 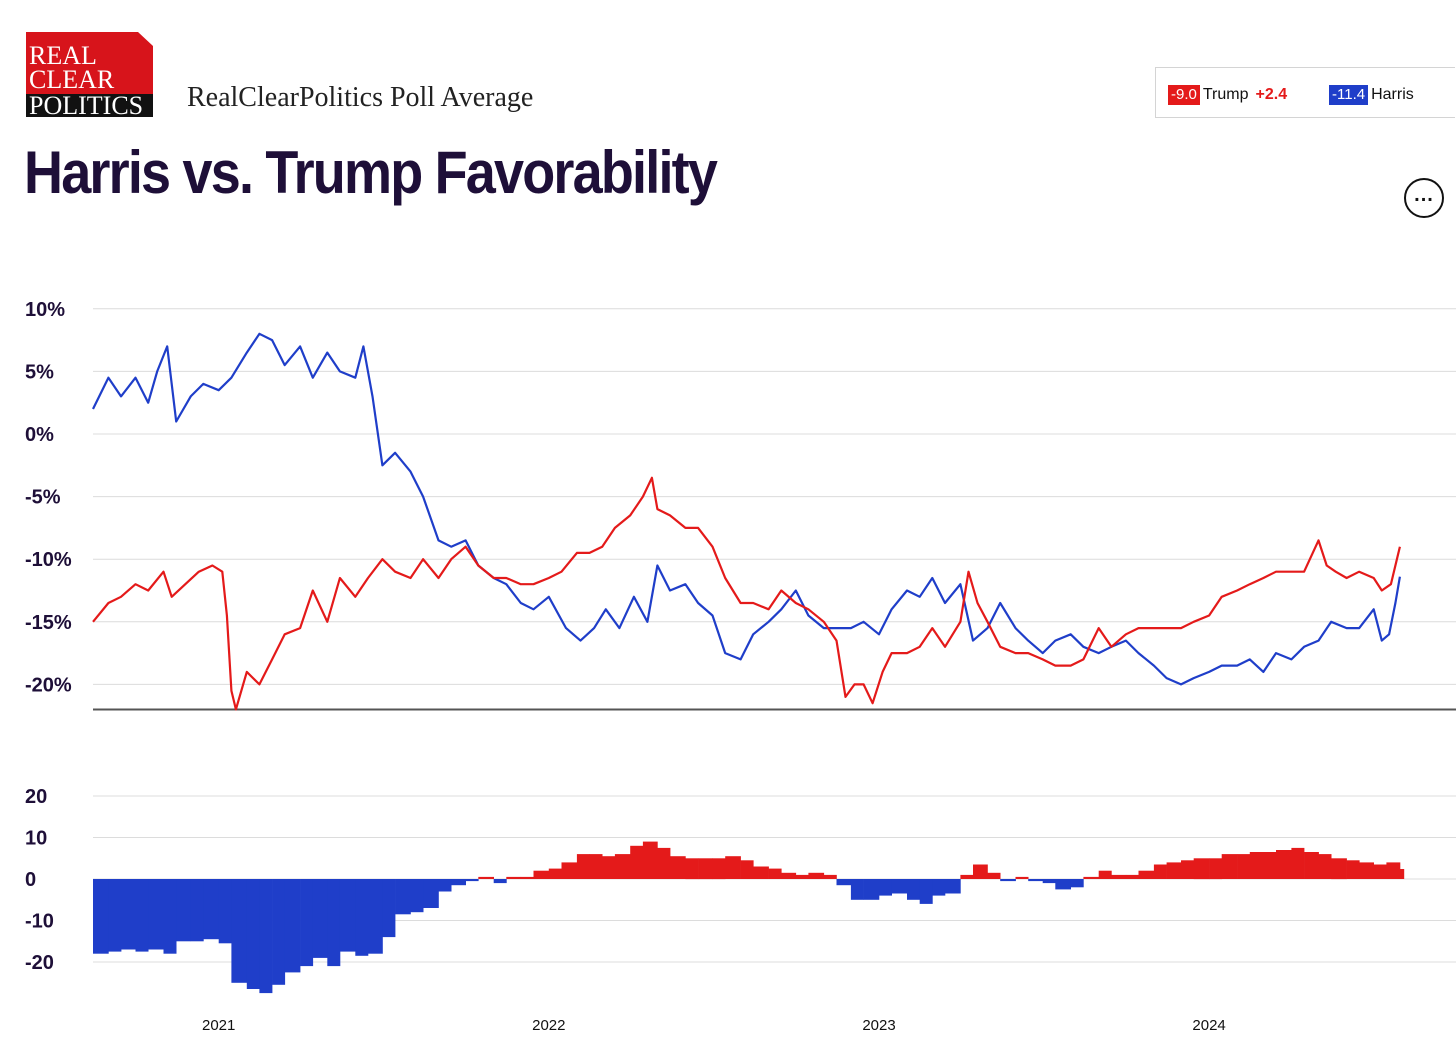 What do you see at coordinates (30, 880) in the screenshot?
I see `bar-y-tick-label: 0` at bounding box center [30, 880].